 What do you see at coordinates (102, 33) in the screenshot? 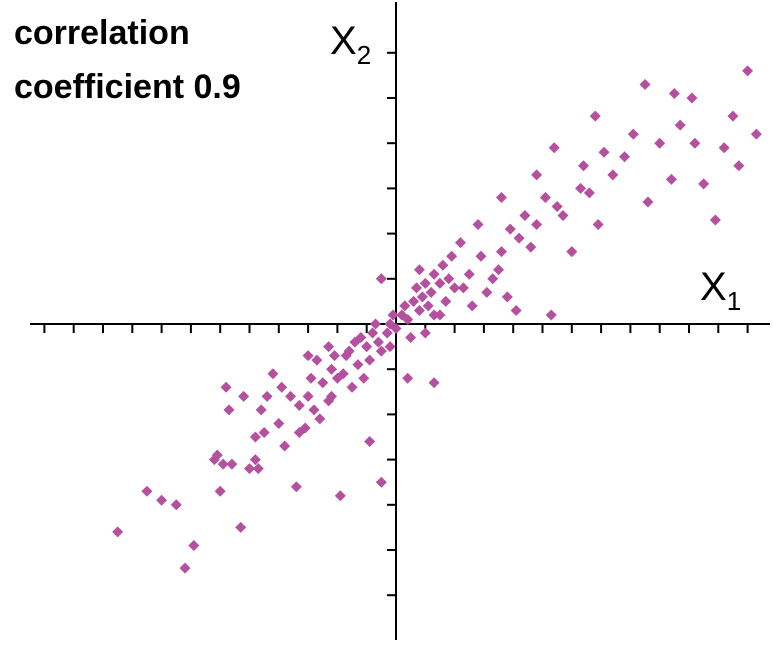
I see `annotation-line-1: correlation` at bounding box center [102, 33].